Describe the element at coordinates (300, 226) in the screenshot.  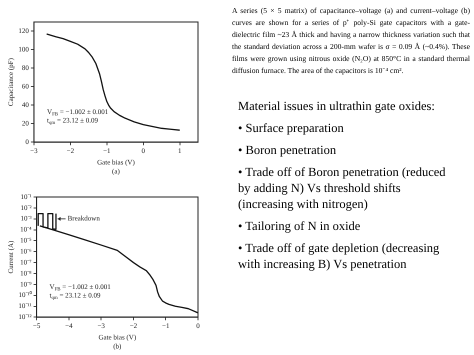
I see `text: • Tailoring of N in oxide` at that location.